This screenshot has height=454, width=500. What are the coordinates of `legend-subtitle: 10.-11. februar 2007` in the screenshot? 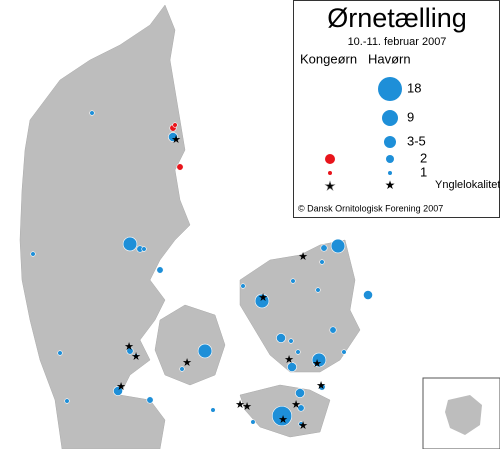 It's located at (397, 42).